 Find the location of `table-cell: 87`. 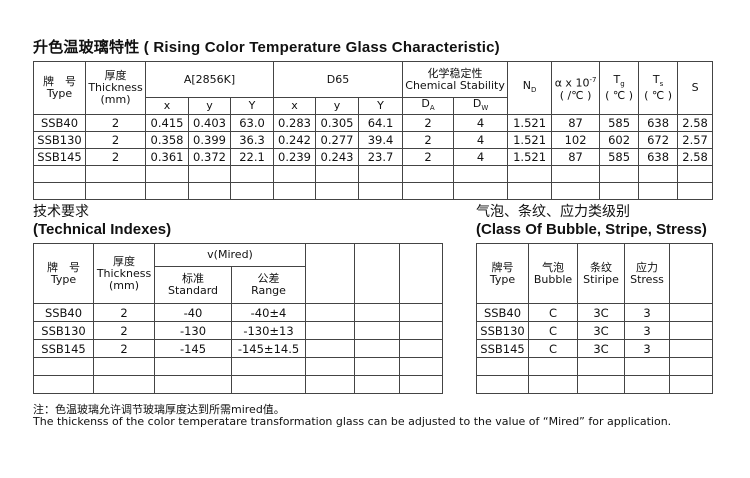

table-cell: 87 is located at coordinates (576, 157).